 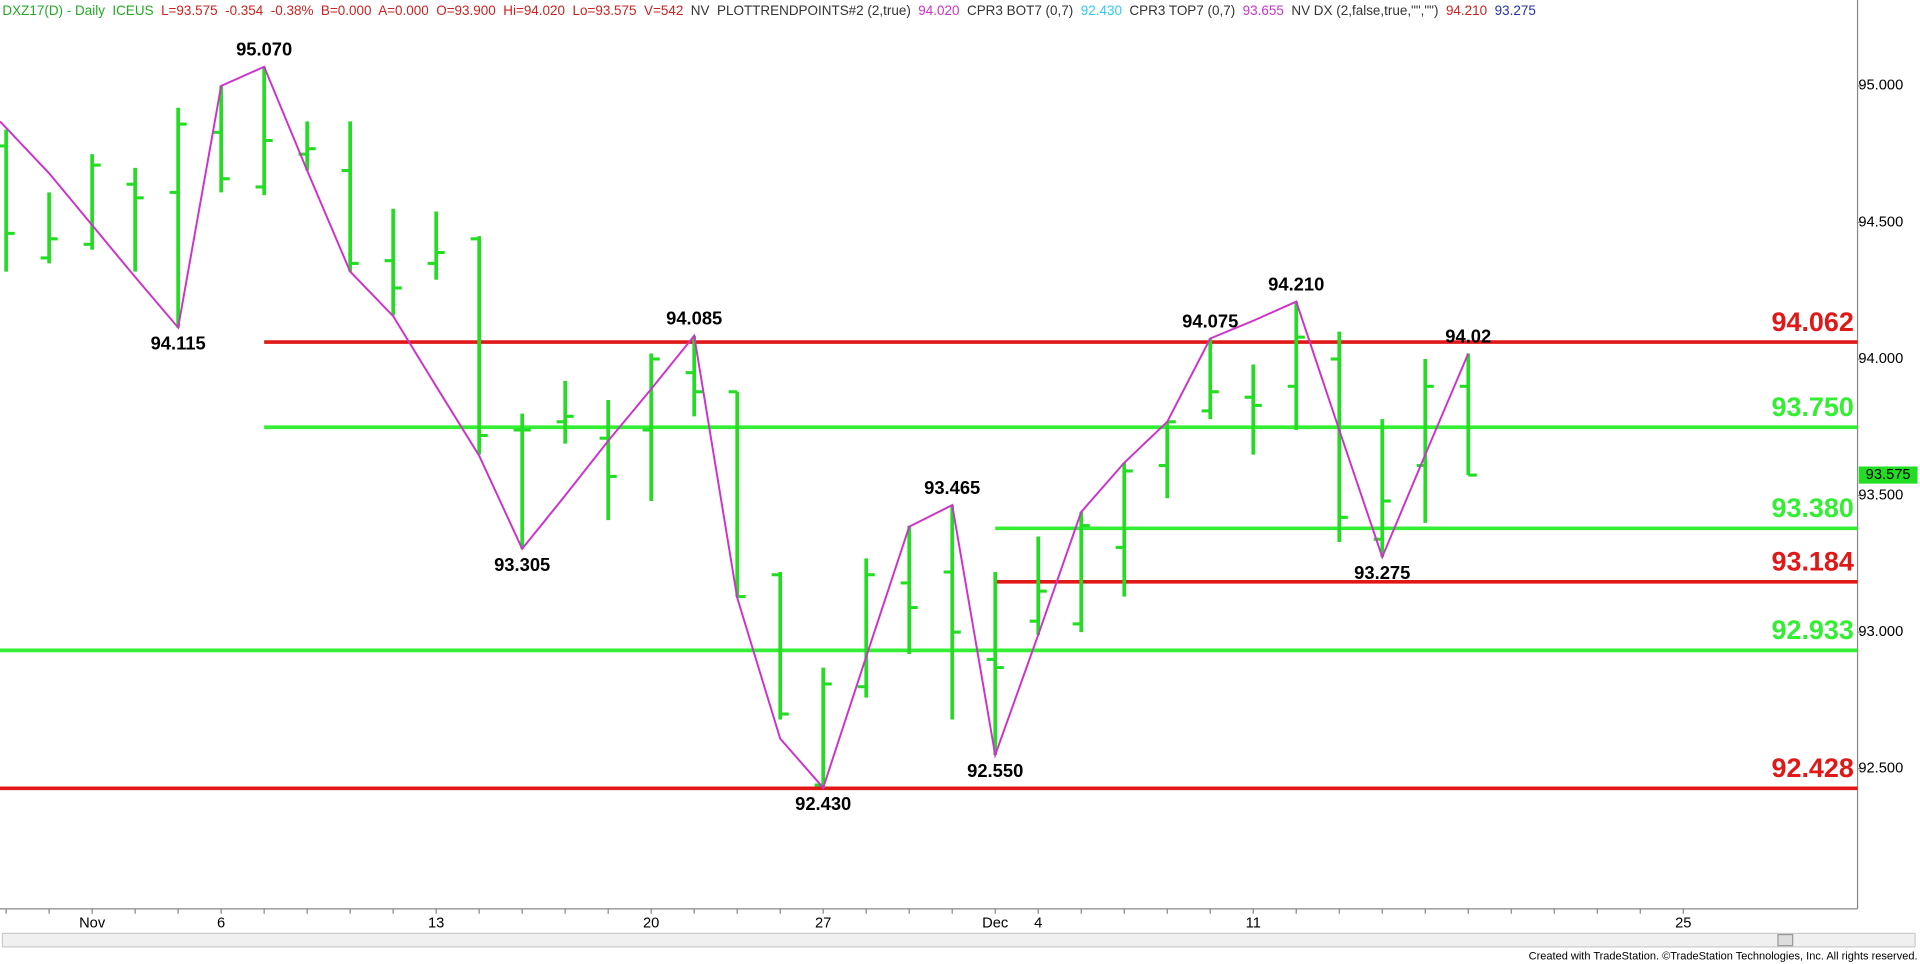 I want to click on last-price-label: 93.575, so click(x=1888, y=475).